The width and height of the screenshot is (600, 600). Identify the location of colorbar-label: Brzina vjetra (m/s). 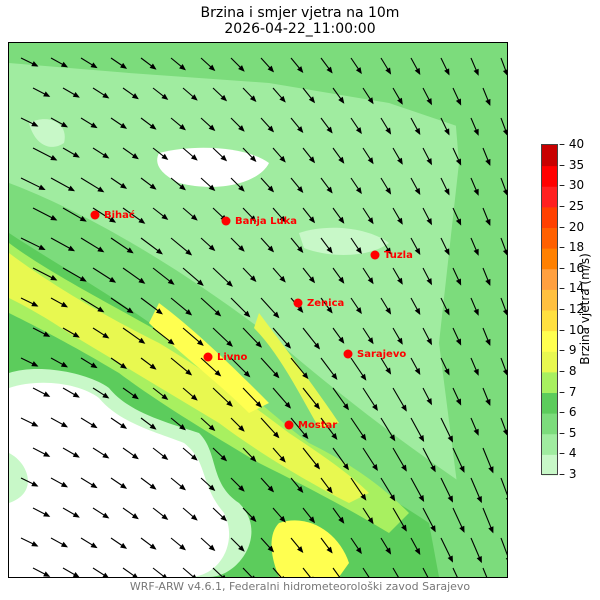
(585, 309).